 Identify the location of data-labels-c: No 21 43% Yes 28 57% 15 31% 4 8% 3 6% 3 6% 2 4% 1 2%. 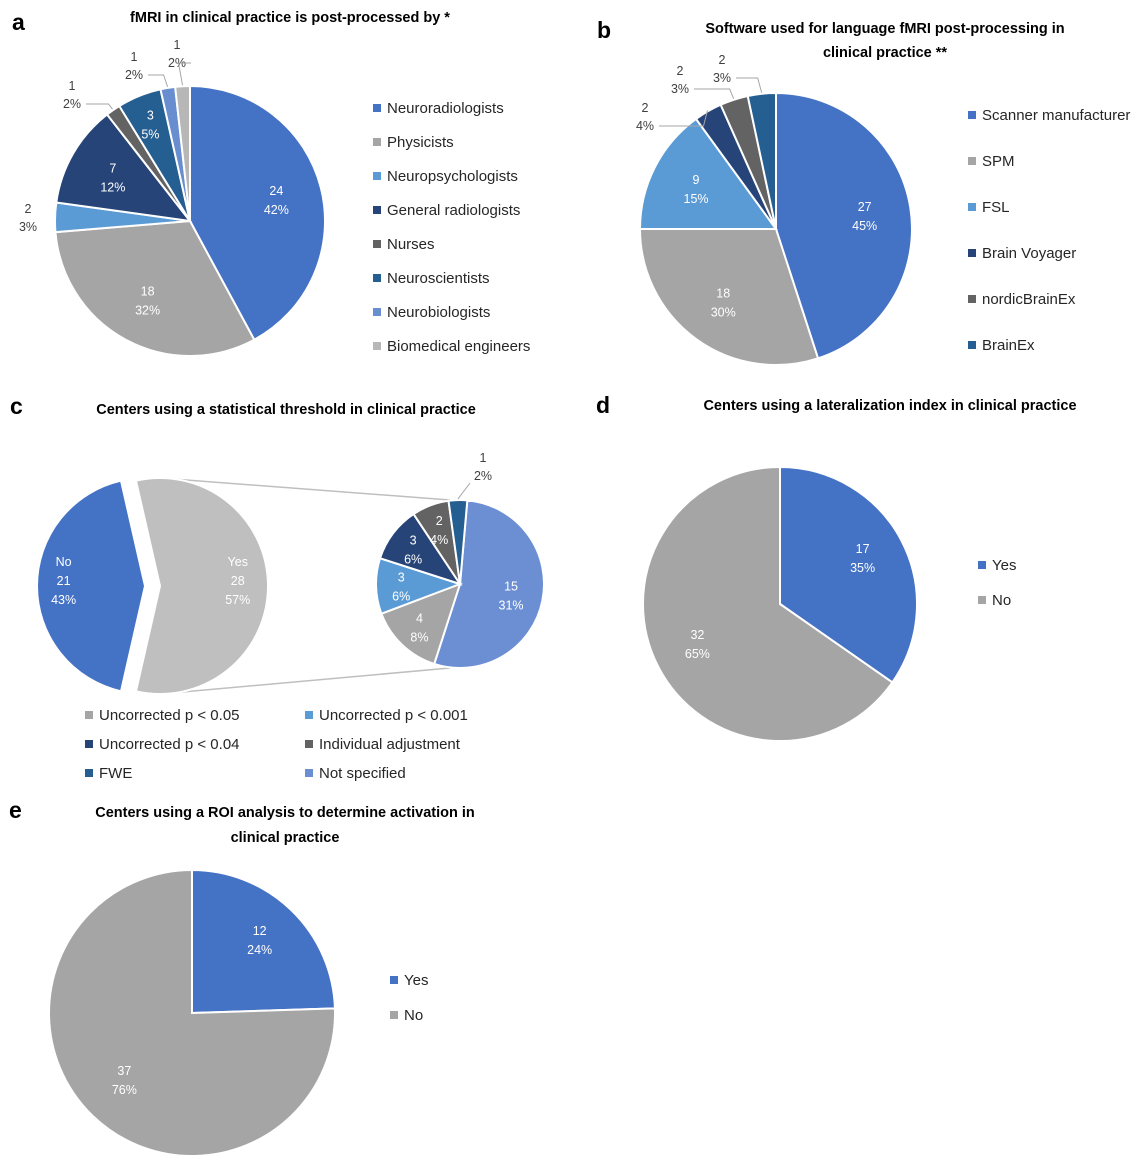
(287, 548).